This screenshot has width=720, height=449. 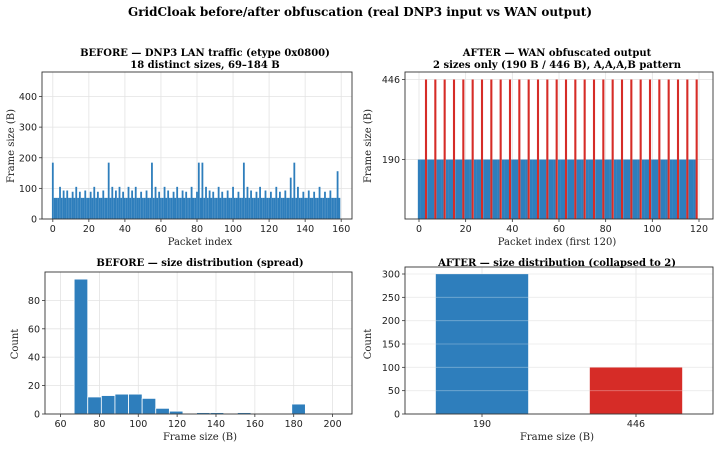 I want to click on after-hist-ytick-label: 0, so click(x=397, y=415).